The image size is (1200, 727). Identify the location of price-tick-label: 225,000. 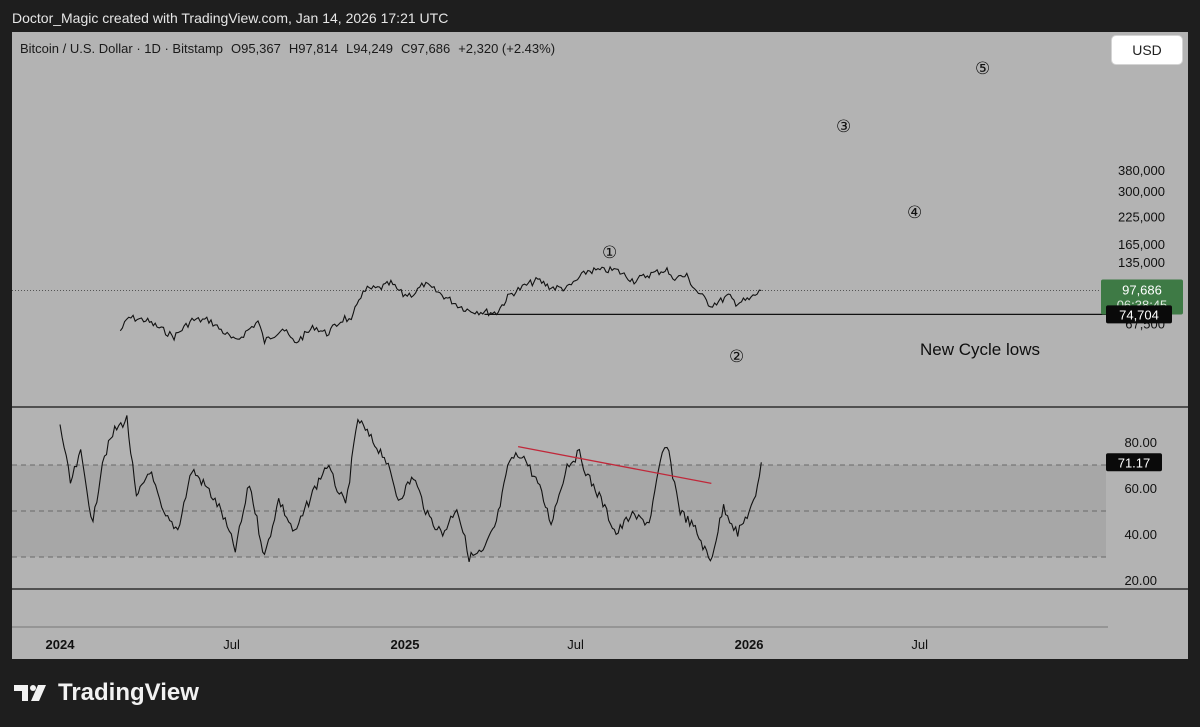
(1141, 216).